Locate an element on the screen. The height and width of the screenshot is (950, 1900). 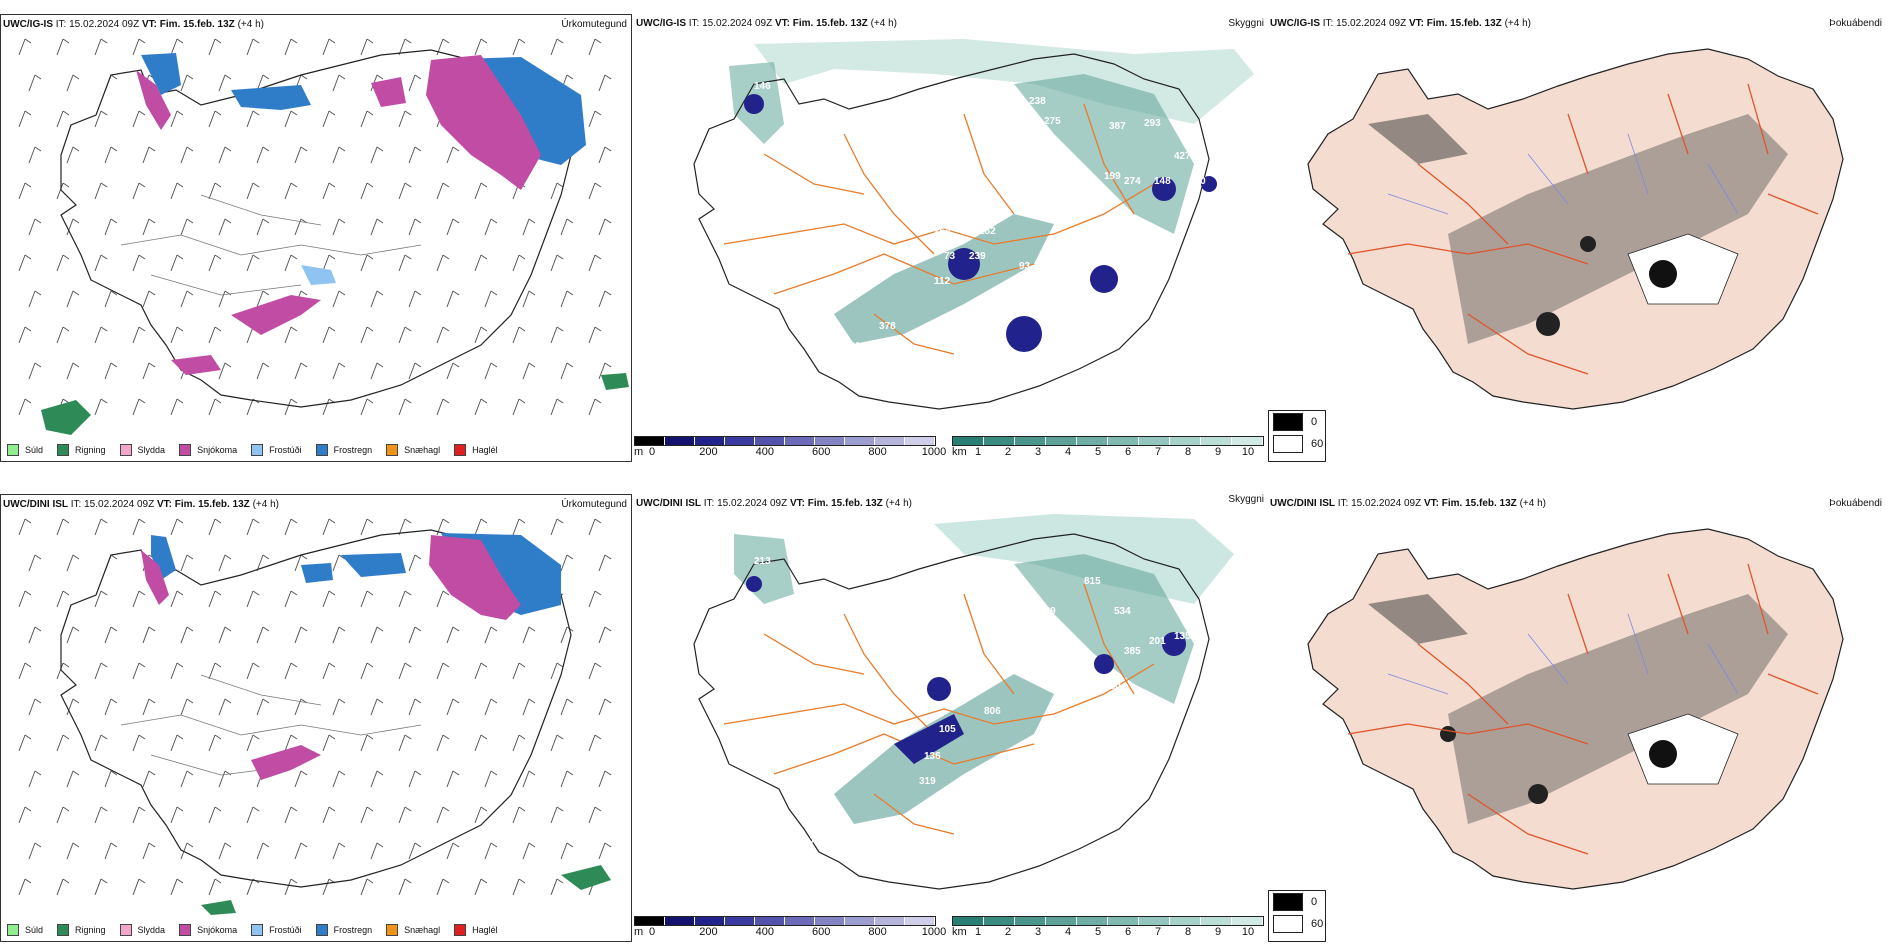
visibility-value-label: 238 is located at coordinates (1037, 101).